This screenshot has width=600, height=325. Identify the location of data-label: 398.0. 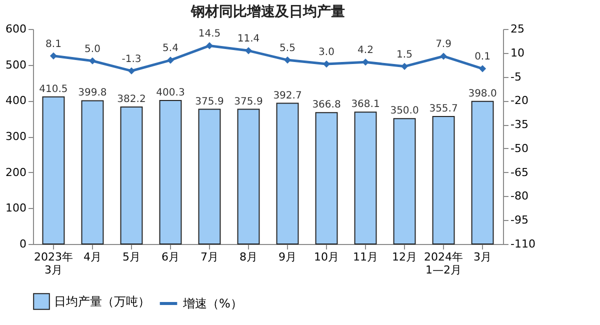
(482, 94).